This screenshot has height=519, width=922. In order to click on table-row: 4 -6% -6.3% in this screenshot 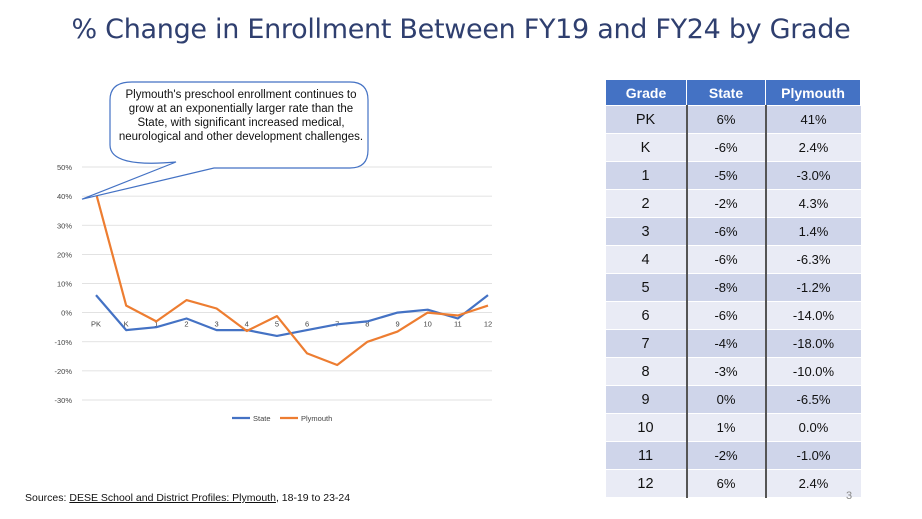, I will do `click(733, 259)`.